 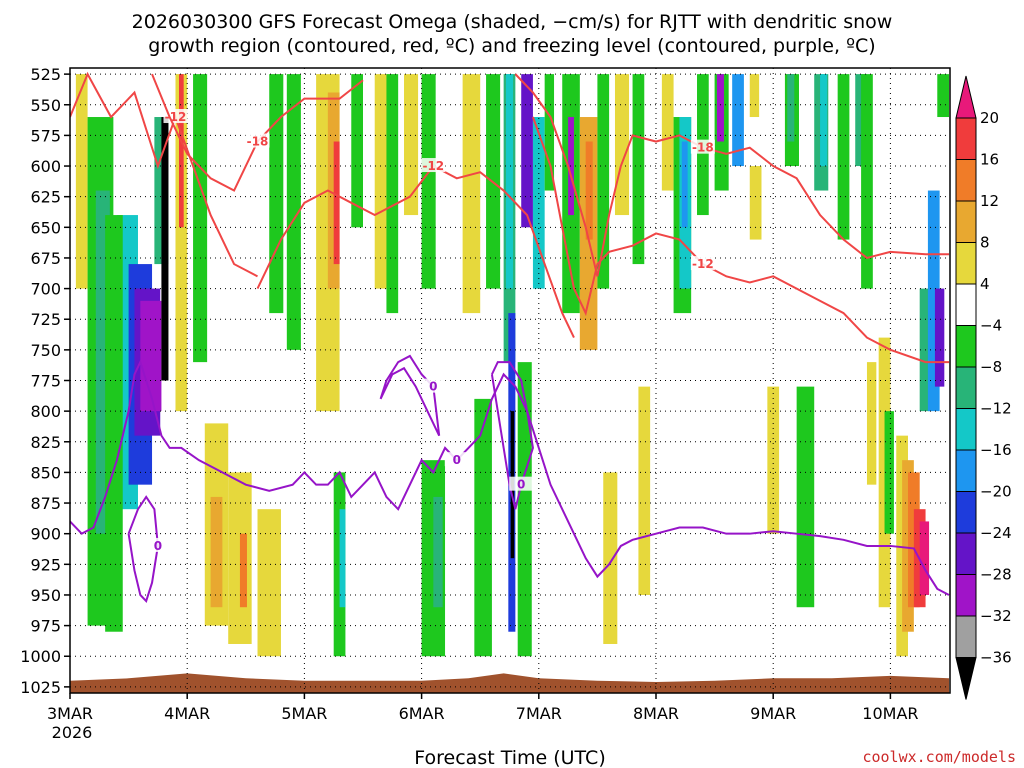 What do you see at coordinates (187, 713) in the screenshot?
I see `x-tick-label-4MAR: 4MAR` at bounding box center [187, 713].